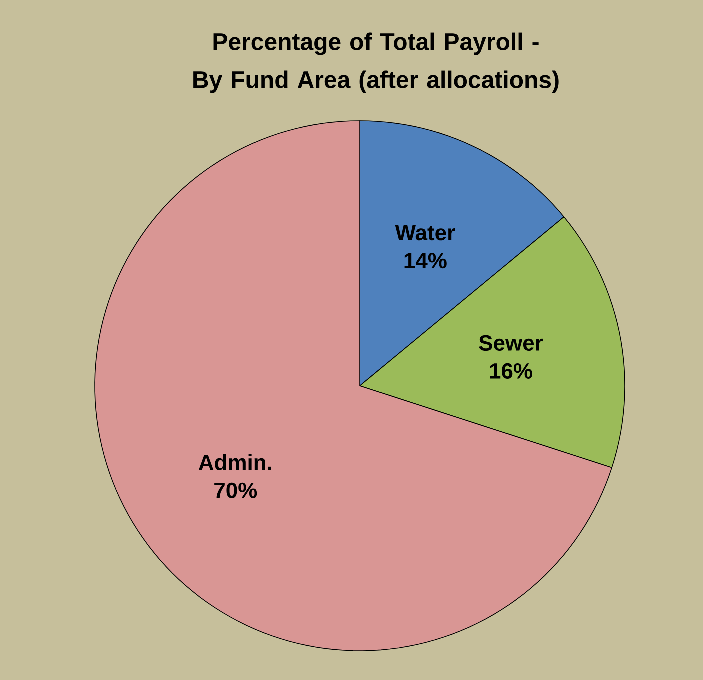 Image resolution: width=703 pixels, height=680 pixels. I want to click on data-label: 14%, so click(425, 261).